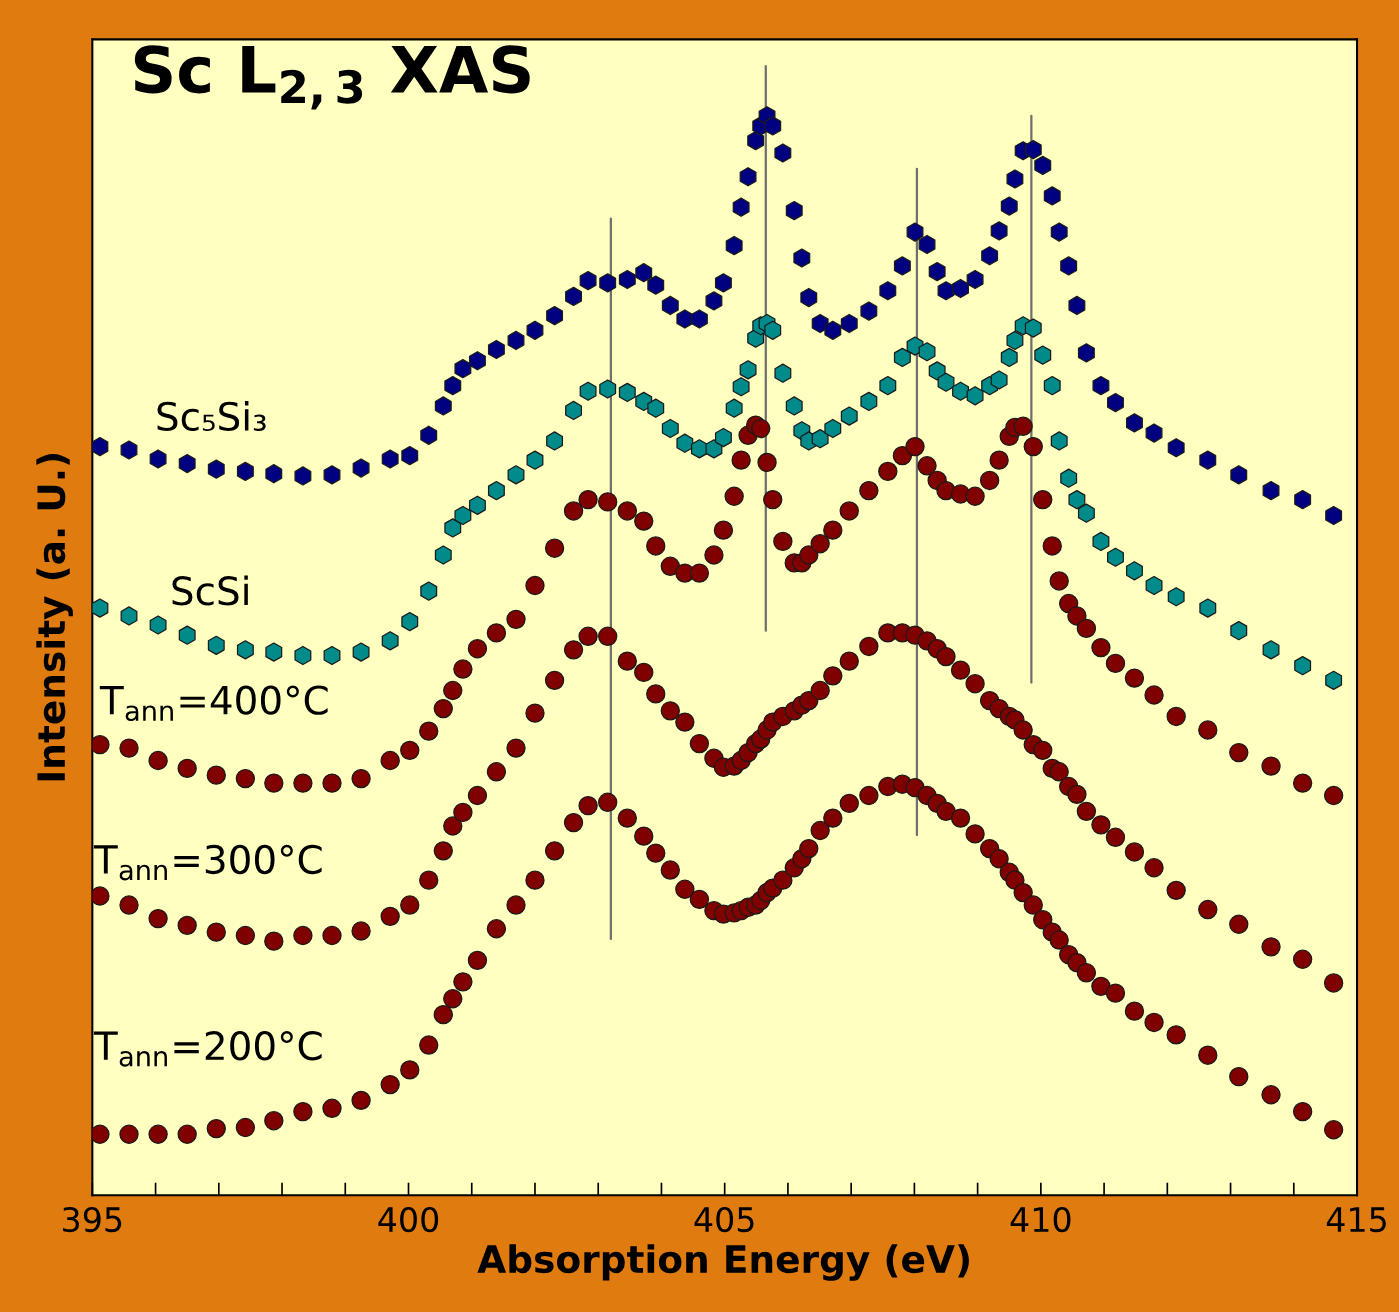  Describe the element at coordinates (207, 1049) in the screenshot. I see `series-label: T$_{ann}$=200°C` at that location.